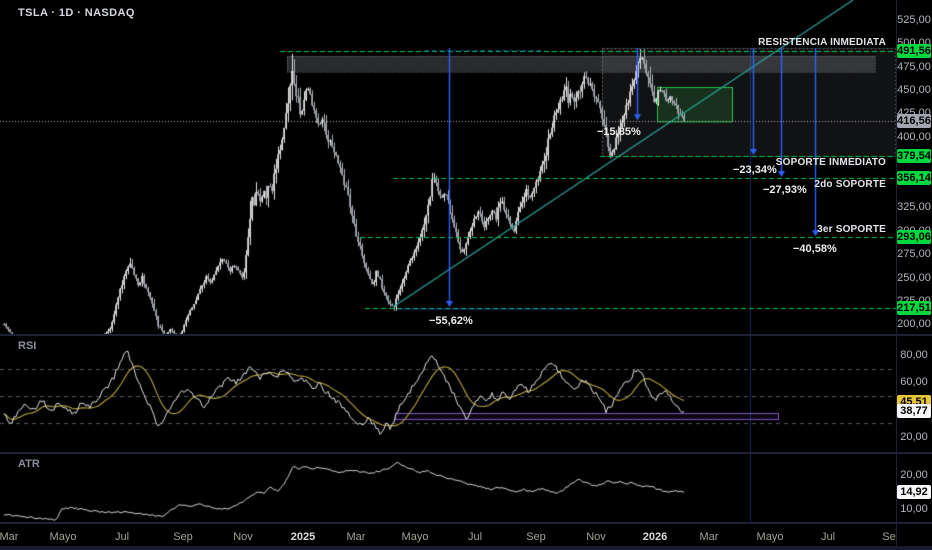 This screenshot has height=550, width=932. I want to click on percent-change-label: −40,58%, so click(815, 249).